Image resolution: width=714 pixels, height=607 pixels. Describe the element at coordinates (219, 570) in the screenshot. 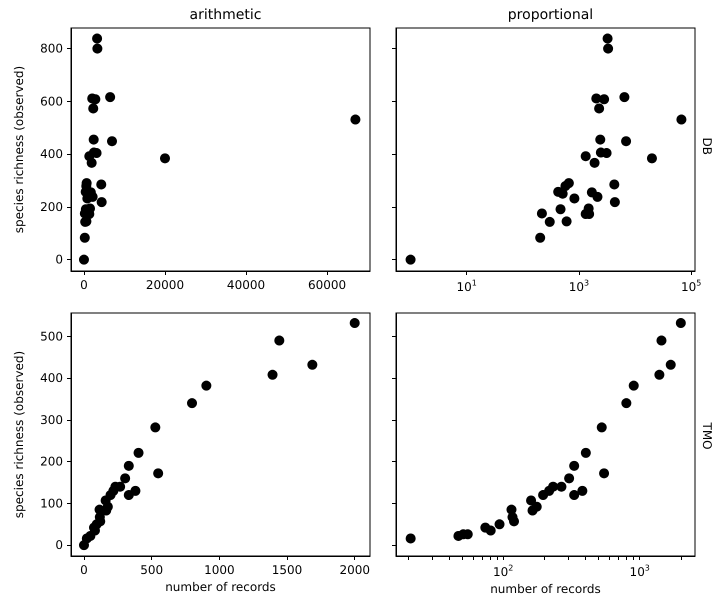

I see `x-tick-label: 1000` at that location.